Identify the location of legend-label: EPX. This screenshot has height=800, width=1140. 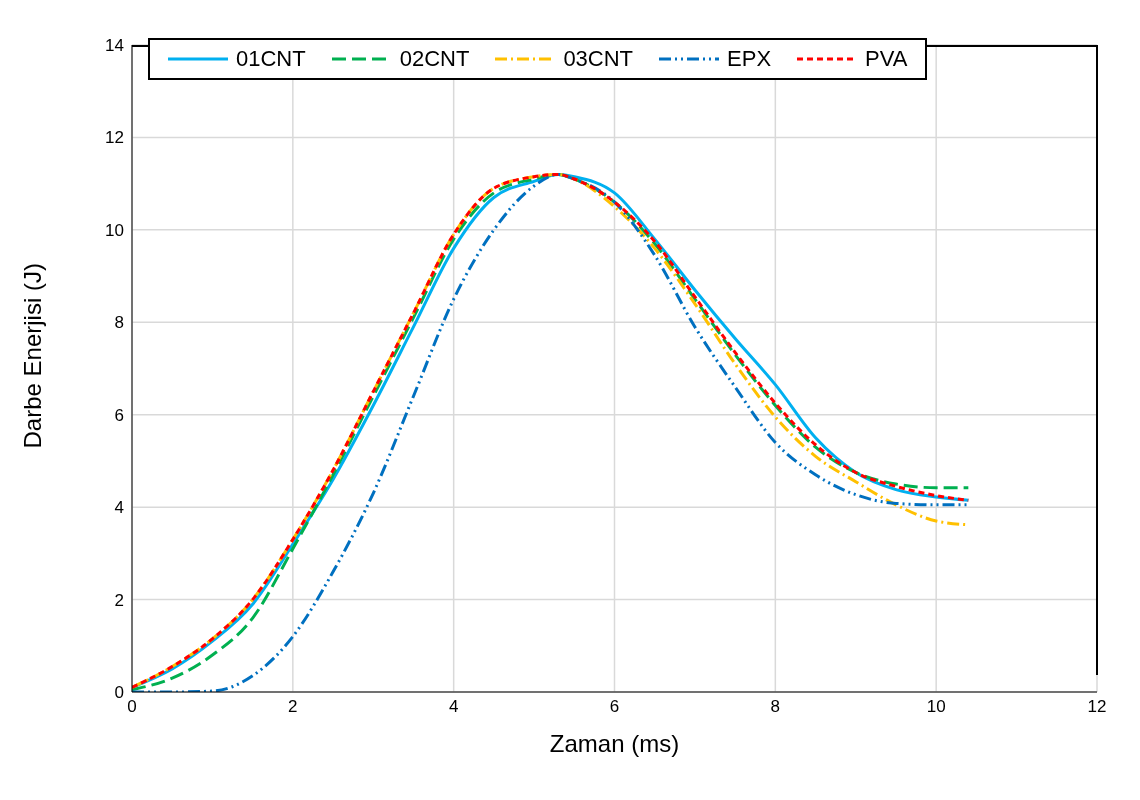
(749, 59).